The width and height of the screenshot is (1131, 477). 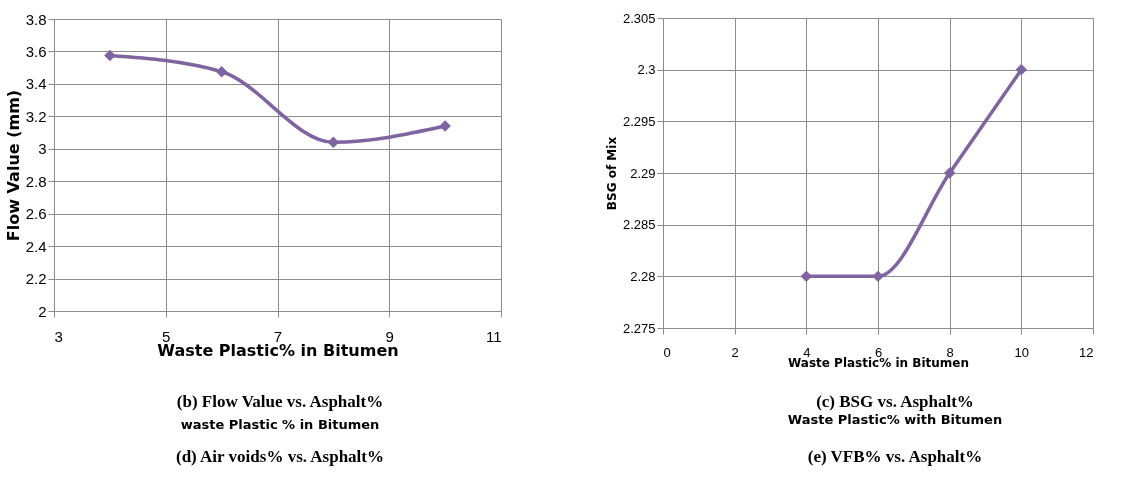 What do you see at coordinates (42, 311) in the screenshot?
I see `y-tick-label: 2` at bounding box center [42, 311].